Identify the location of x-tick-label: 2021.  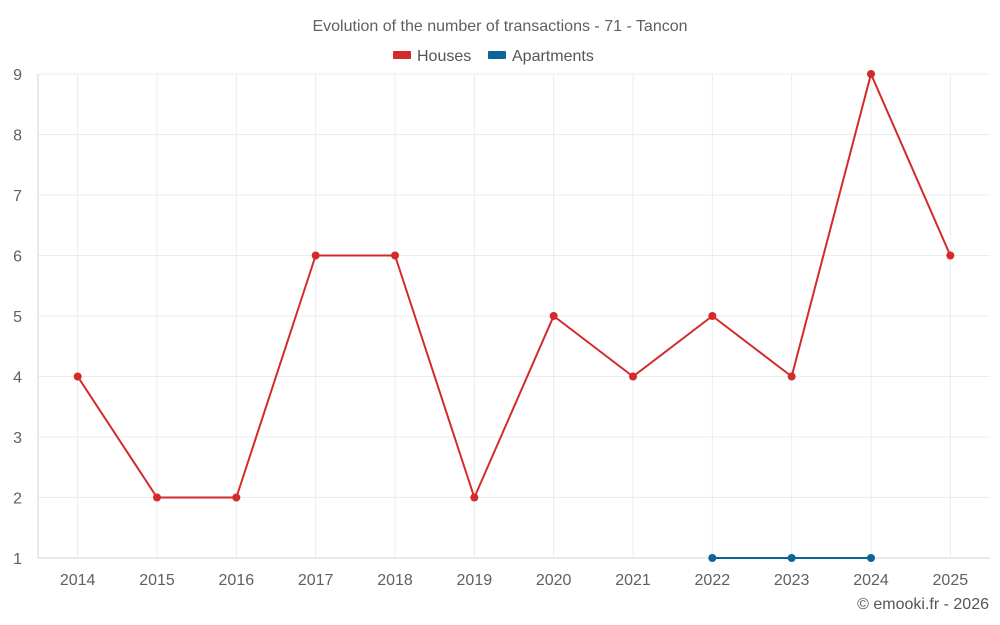
(633, 580).